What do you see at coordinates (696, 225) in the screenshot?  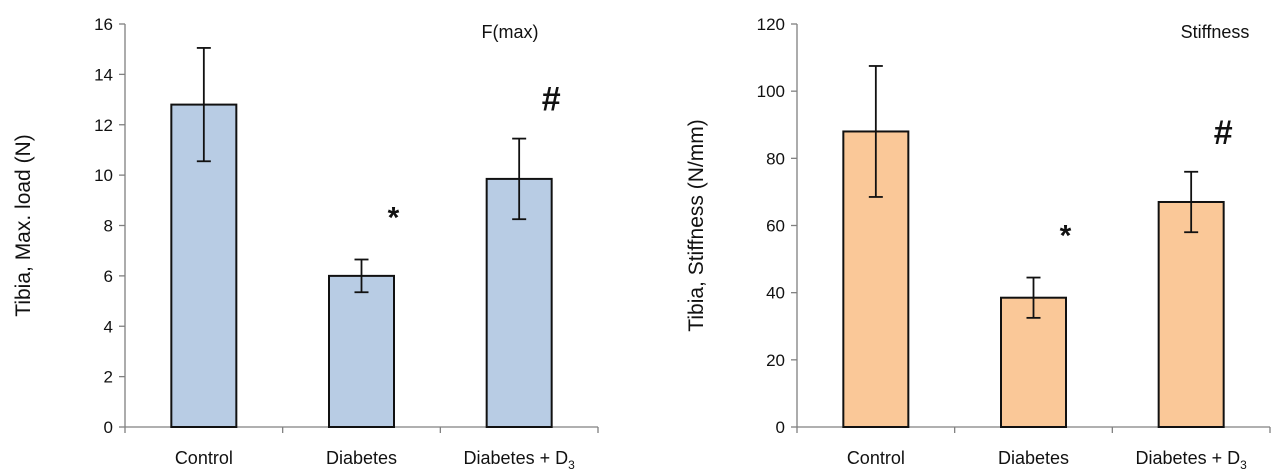 I see `y-axis-title: Tibia, Stiffness (N/mm)` at bounding box center [696, 225].